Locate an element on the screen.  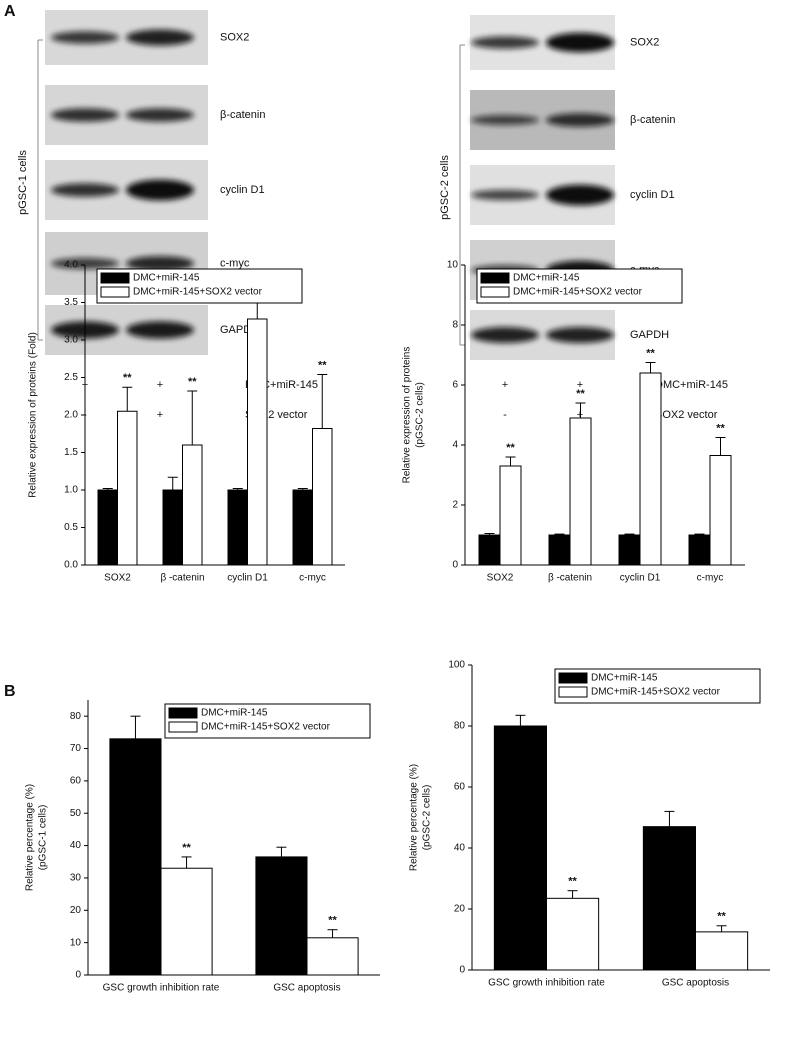
panel-label: A is located at coordinates (10, 11).